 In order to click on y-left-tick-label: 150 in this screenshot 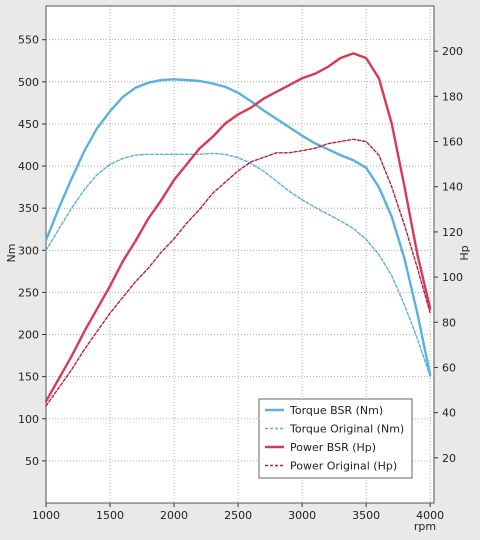, I will do `click(28, 377)`.